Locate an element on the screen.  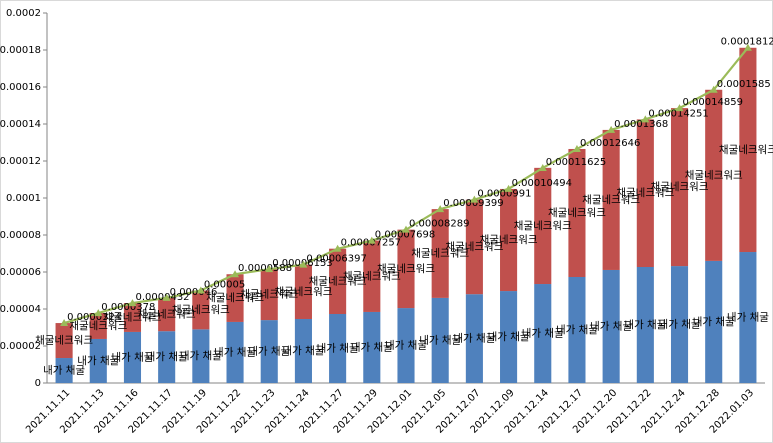
value-label: 0.00007698 is located at coordinates (405, 235).